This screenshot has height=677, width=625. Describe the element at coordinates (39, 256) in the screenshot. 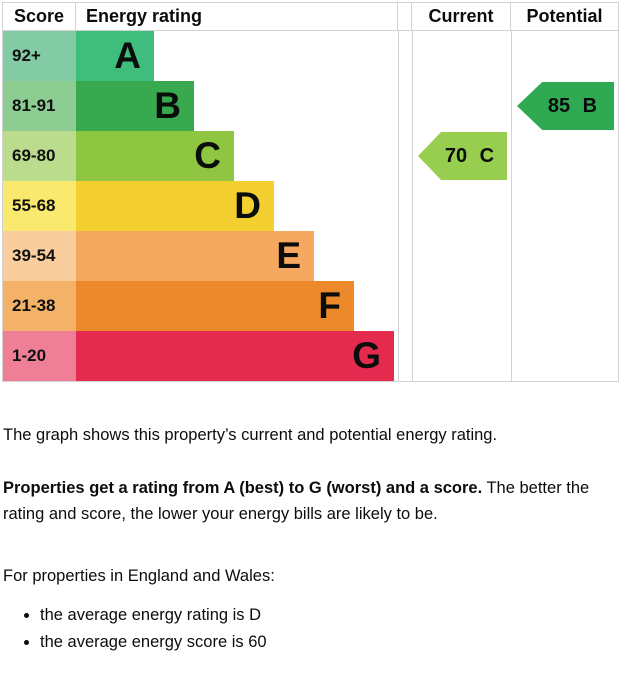

I see `band-score-range: 39-54` at that location.